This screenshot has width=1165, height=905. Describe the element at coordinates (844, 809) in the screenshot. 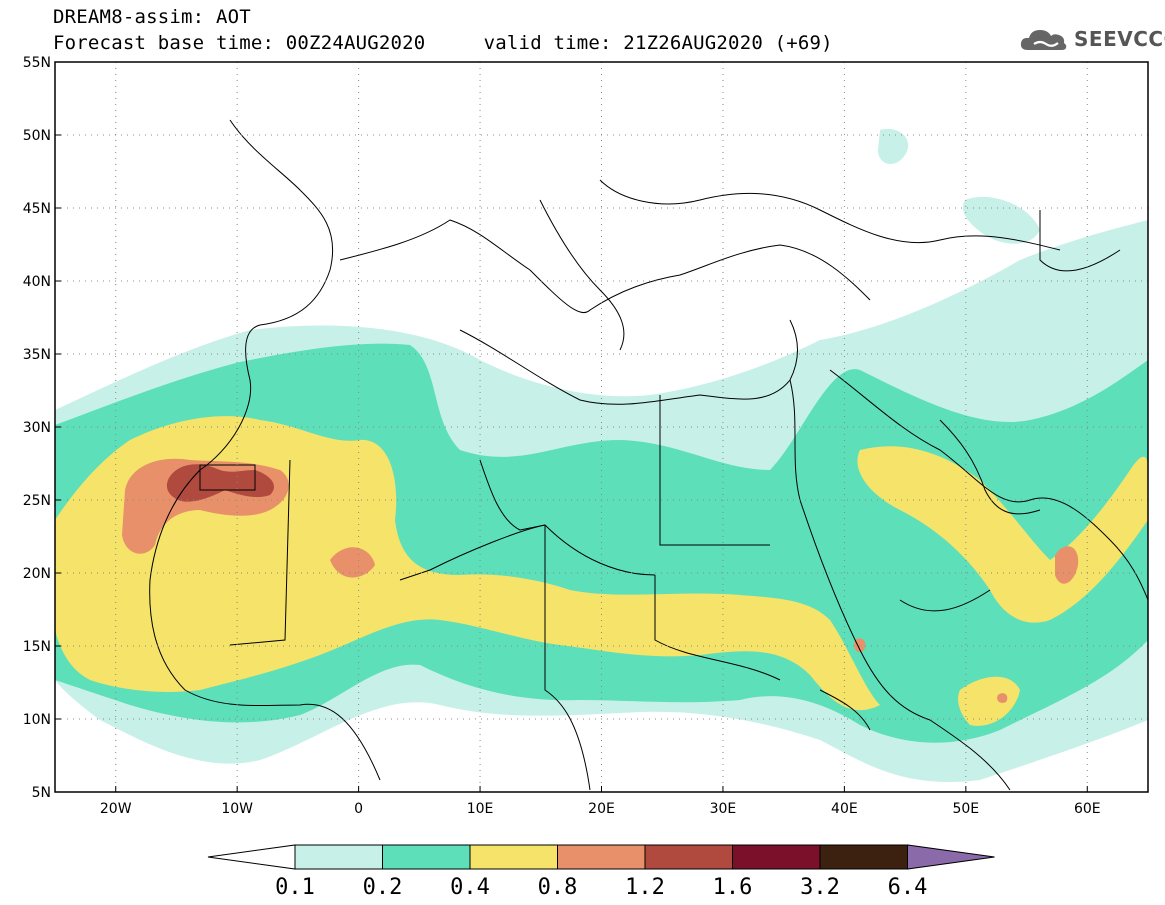

I see `lon-tick-label: 40E` at that location.